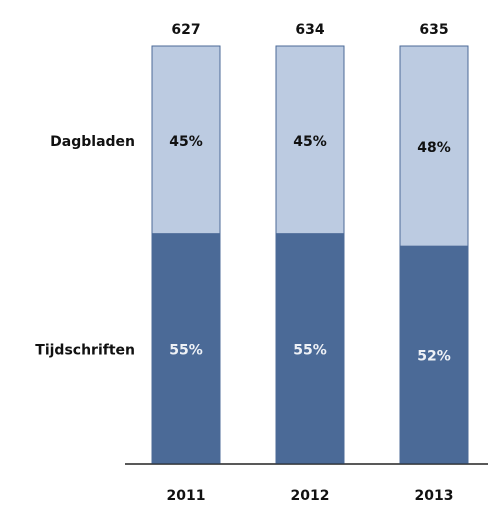  I want to click on total-label: 635, so click(433, 30).